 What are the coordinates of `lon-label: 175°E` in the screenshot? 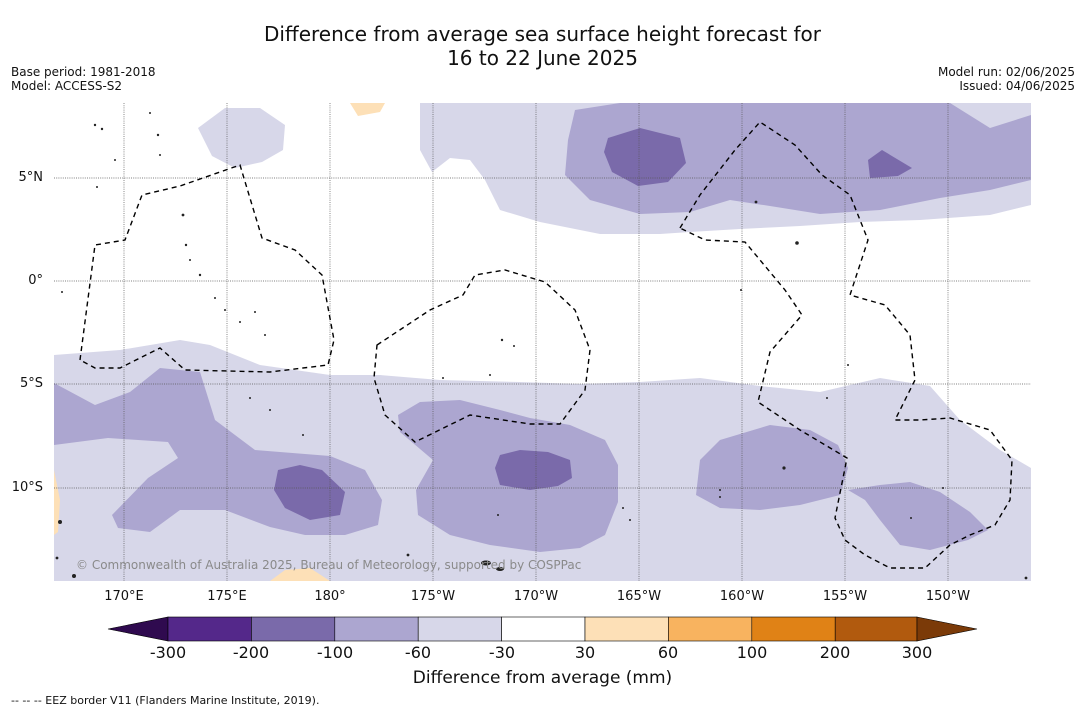 It's located at (227, 596).